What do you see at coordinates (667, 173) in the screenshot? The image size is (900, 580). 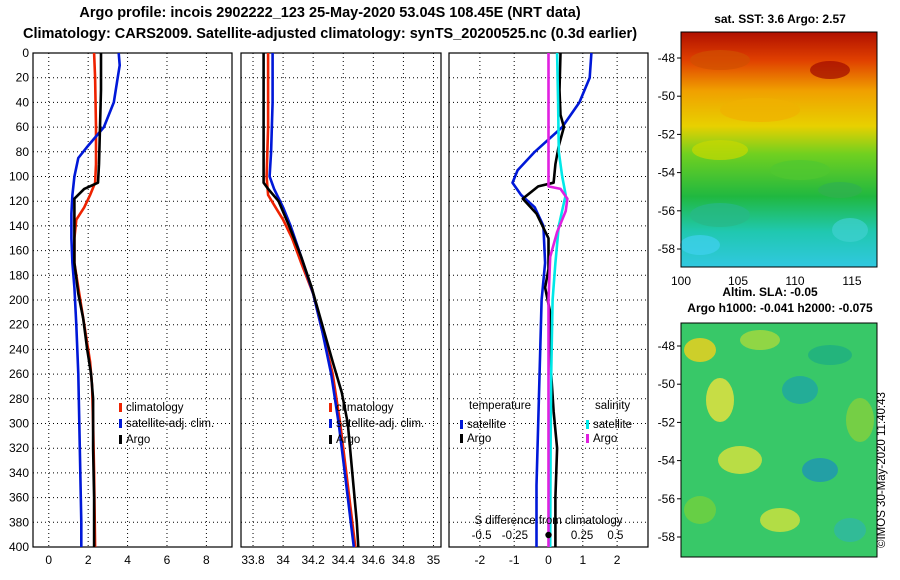 I see `sst-y-label: -54` at bounding box center [667, 173].